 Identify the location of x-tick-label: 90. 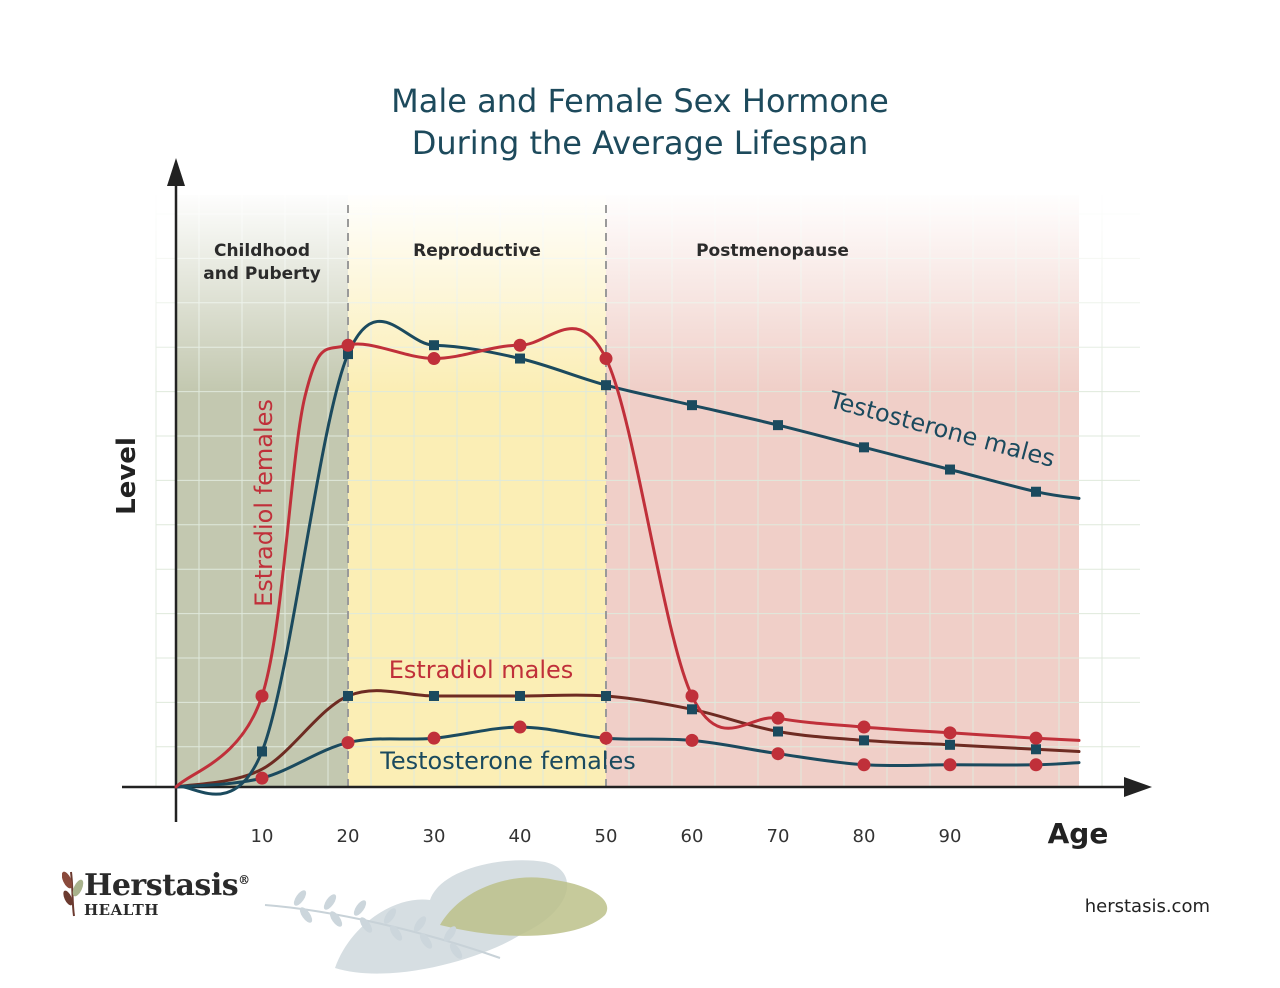
(950, 836).